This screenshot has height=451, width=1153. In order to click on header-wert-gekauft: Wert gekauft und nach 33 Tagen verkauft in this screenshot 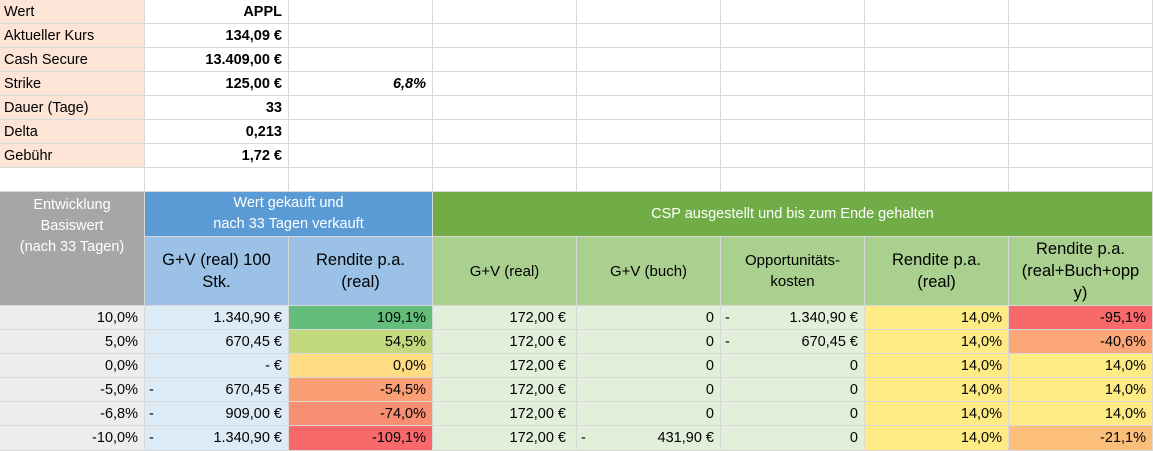, I will do `click(289, 214)`.